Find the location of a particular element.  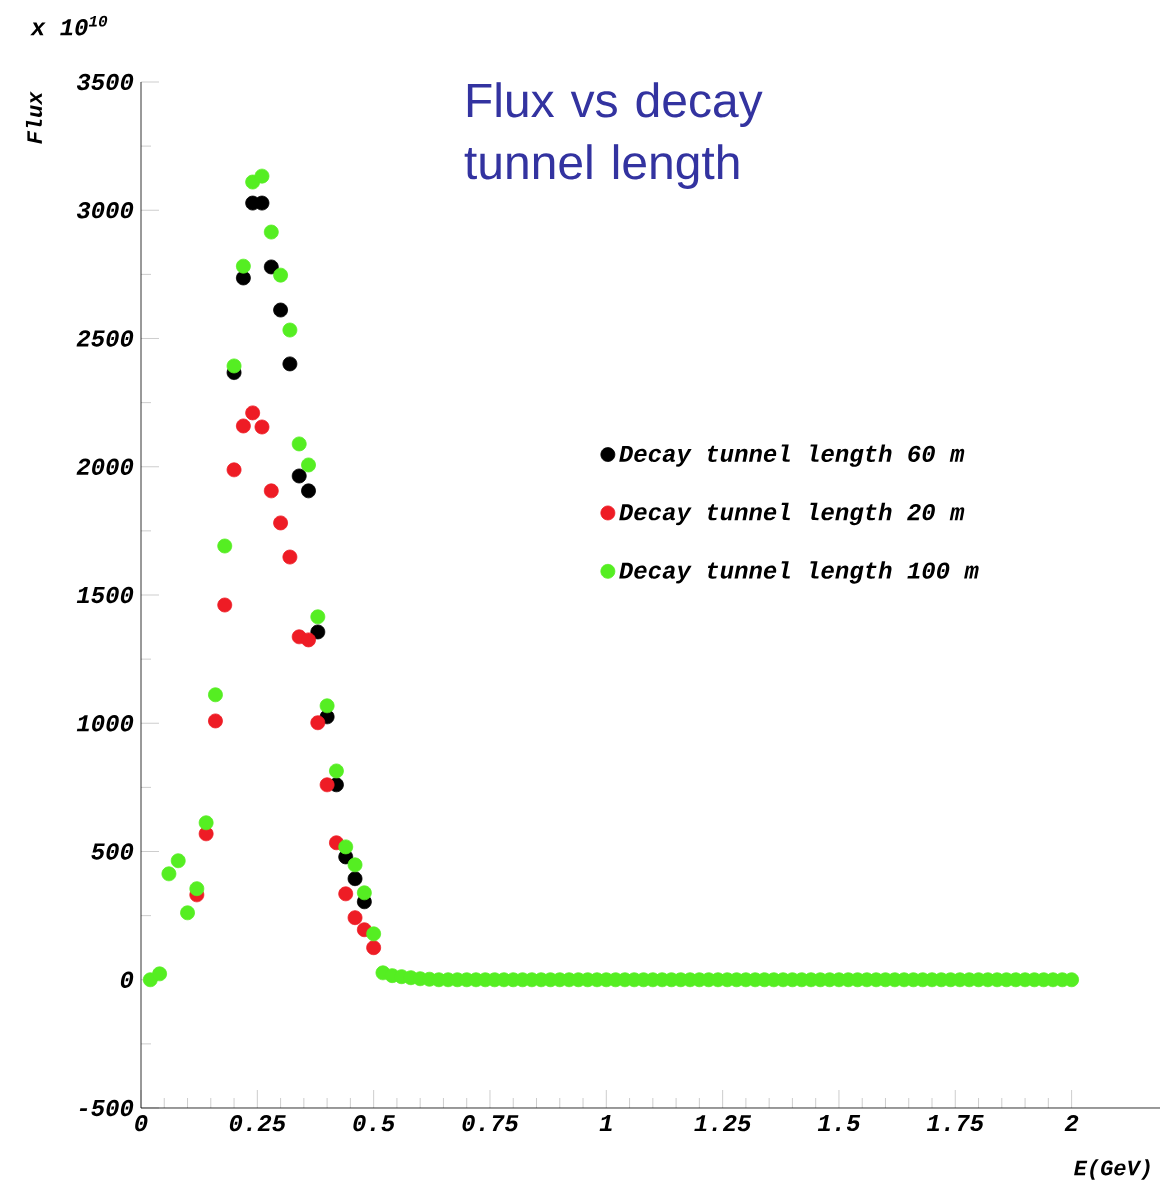

y-tick-label: 500 is located at coordinates (112, 851).